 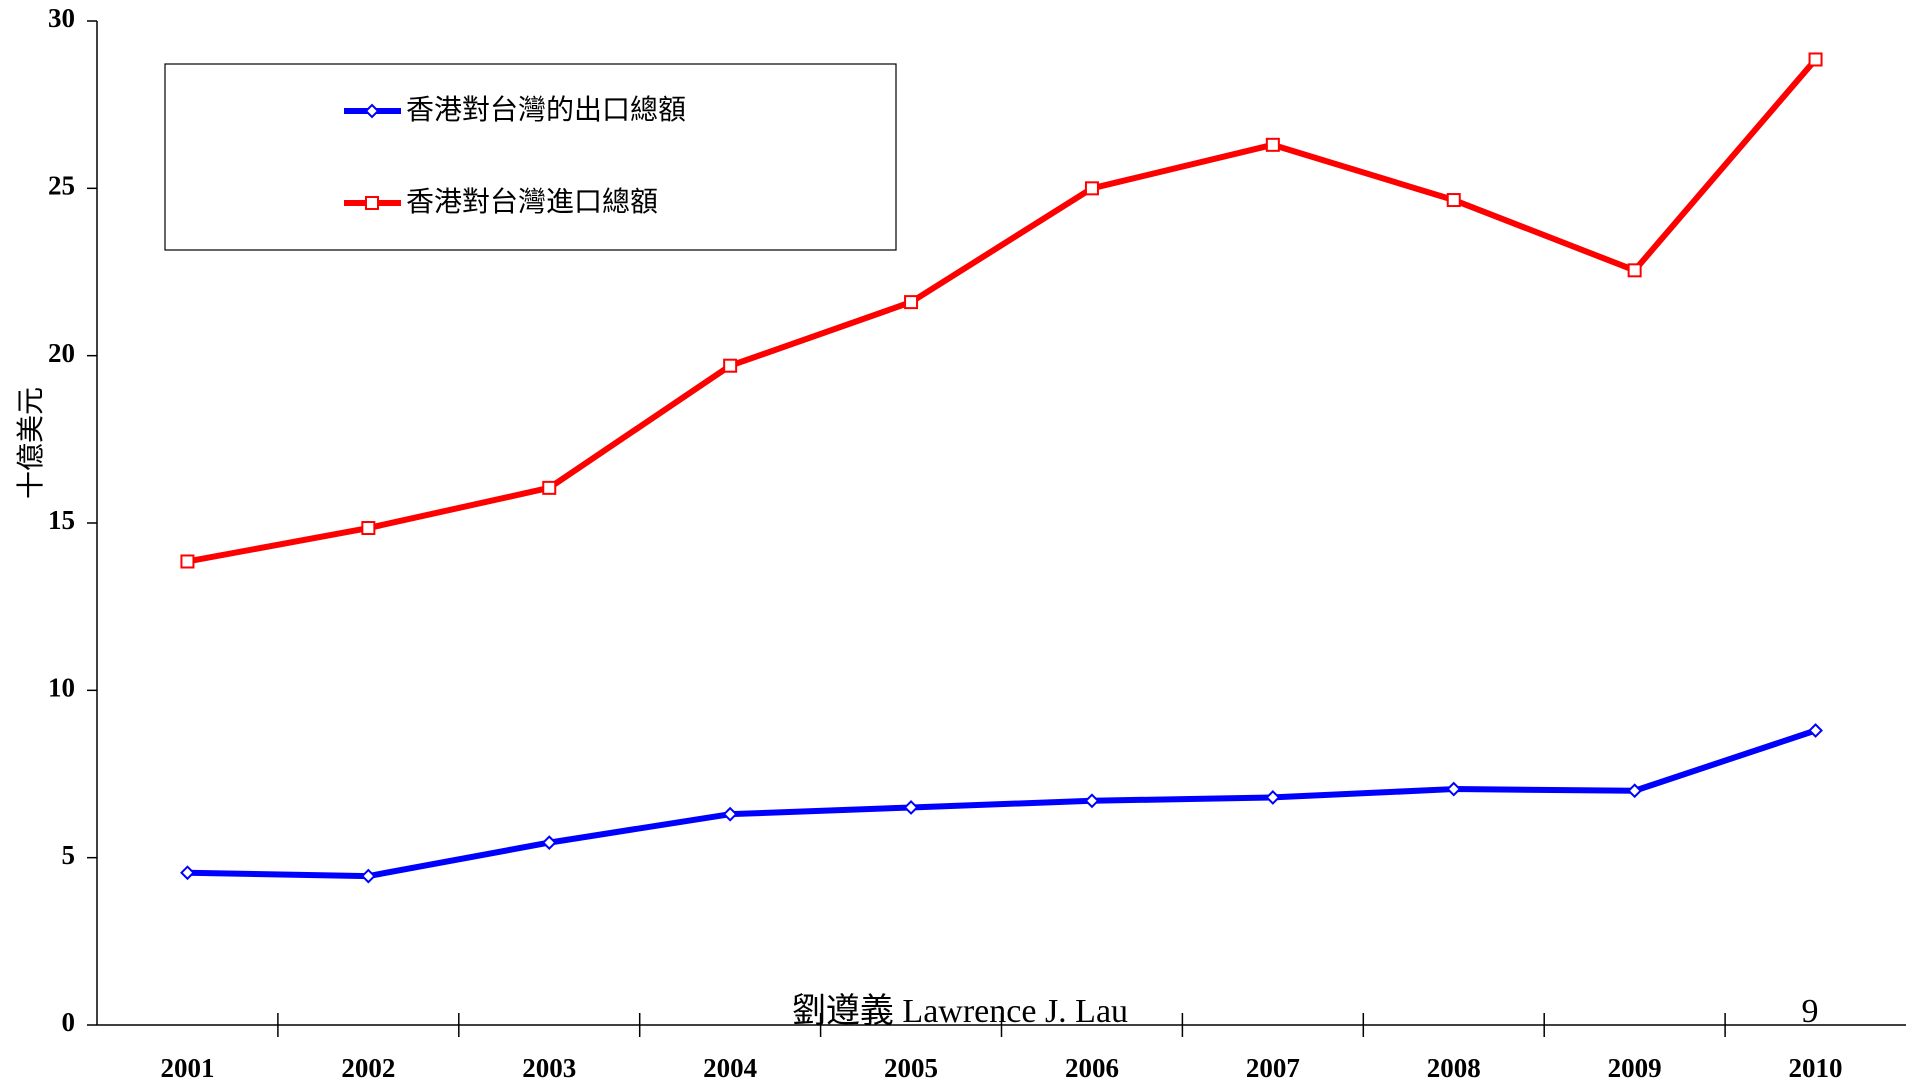 What do you see at coordinates (187, 1068) in the screenshot?
I see `x-tick-label: 2001` at bounding box center [187, 1068].